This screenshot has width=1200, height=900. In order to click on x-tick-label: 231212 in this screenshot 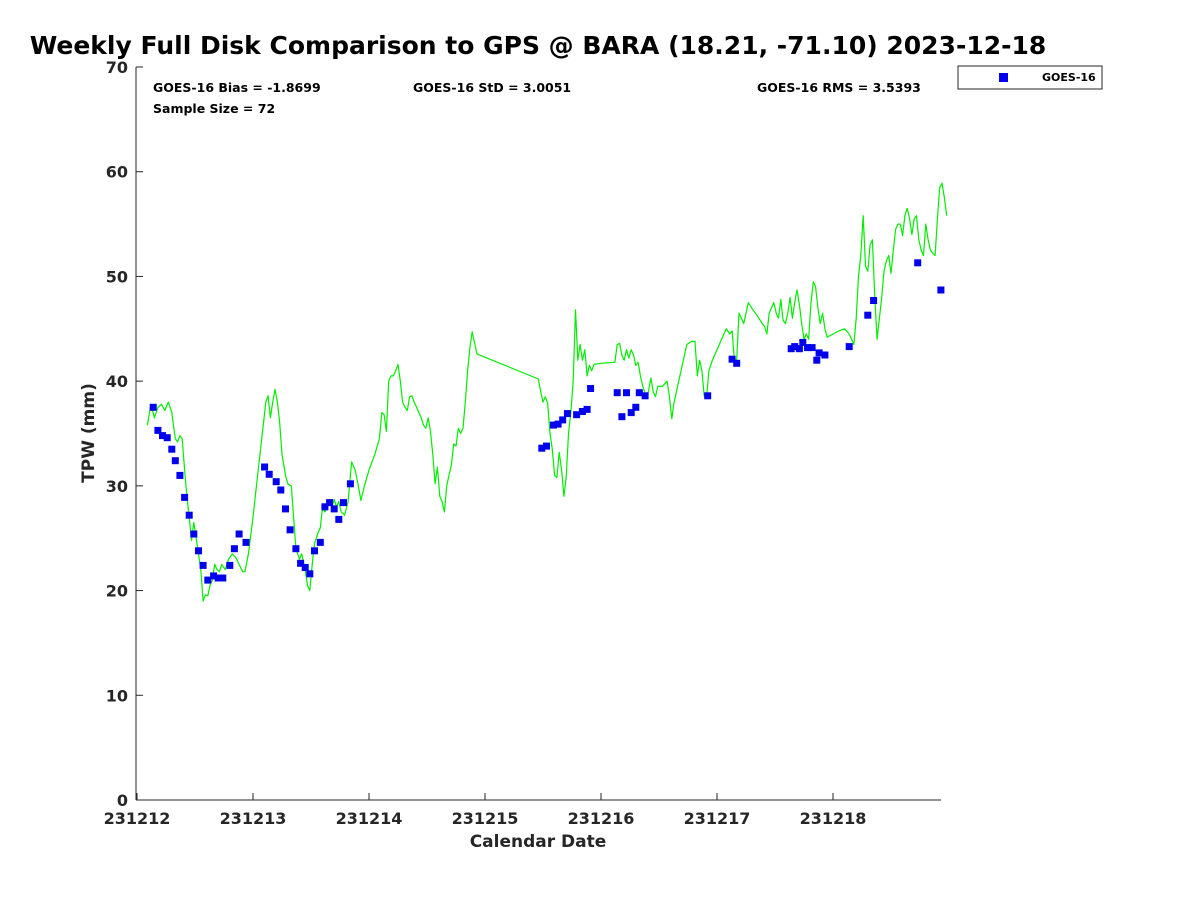, I will do `click(137, 818)`.